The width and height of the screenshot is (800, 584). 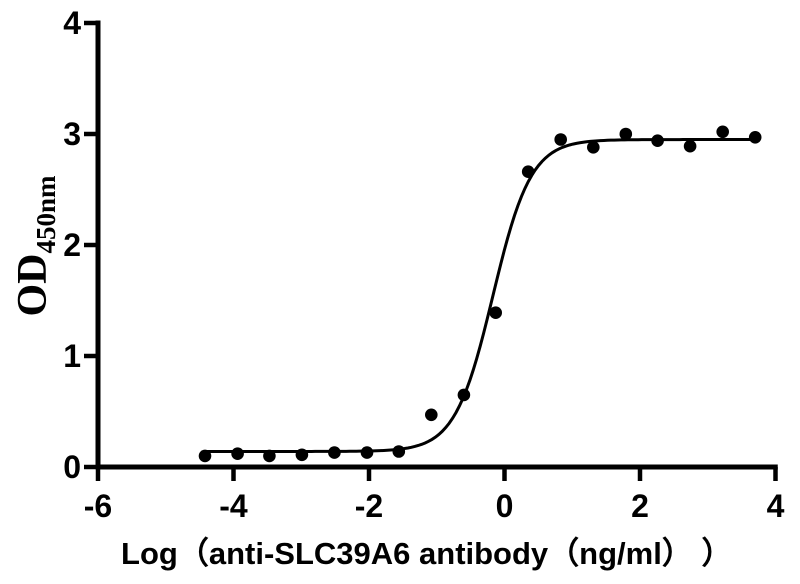 I want to click on y-tick-label: 4, so click(x=72, y=23).